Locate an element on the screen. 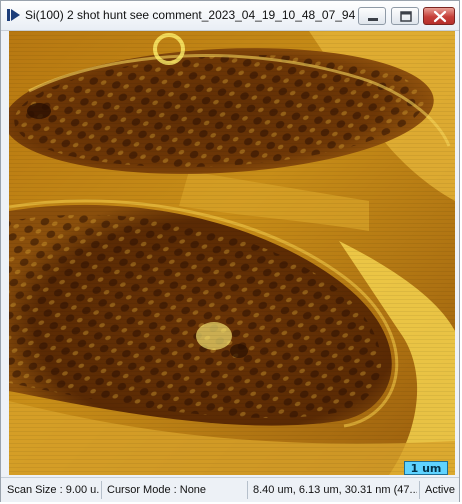 This screenshot has height=504, width=462. scale-bar: 1 um is located at coordinates (426, 468).